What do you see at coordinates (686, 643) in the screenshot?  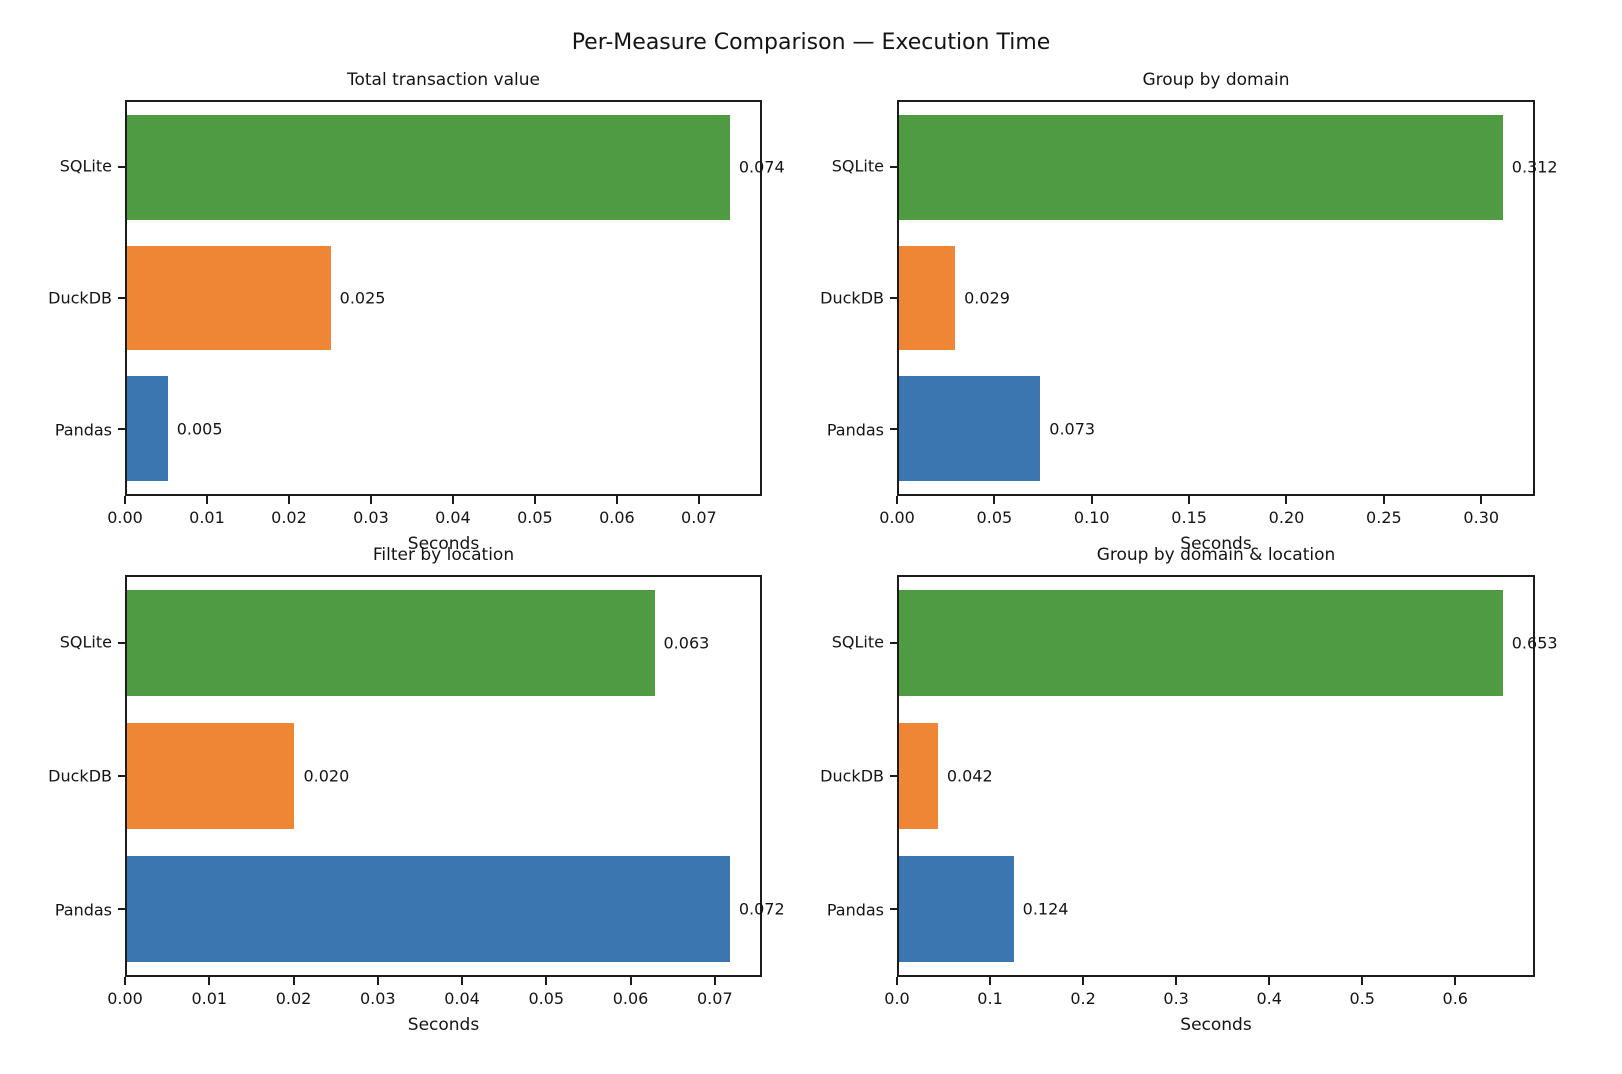 I see `bar-value-label: 0.063` at bounding box center [686, 643].